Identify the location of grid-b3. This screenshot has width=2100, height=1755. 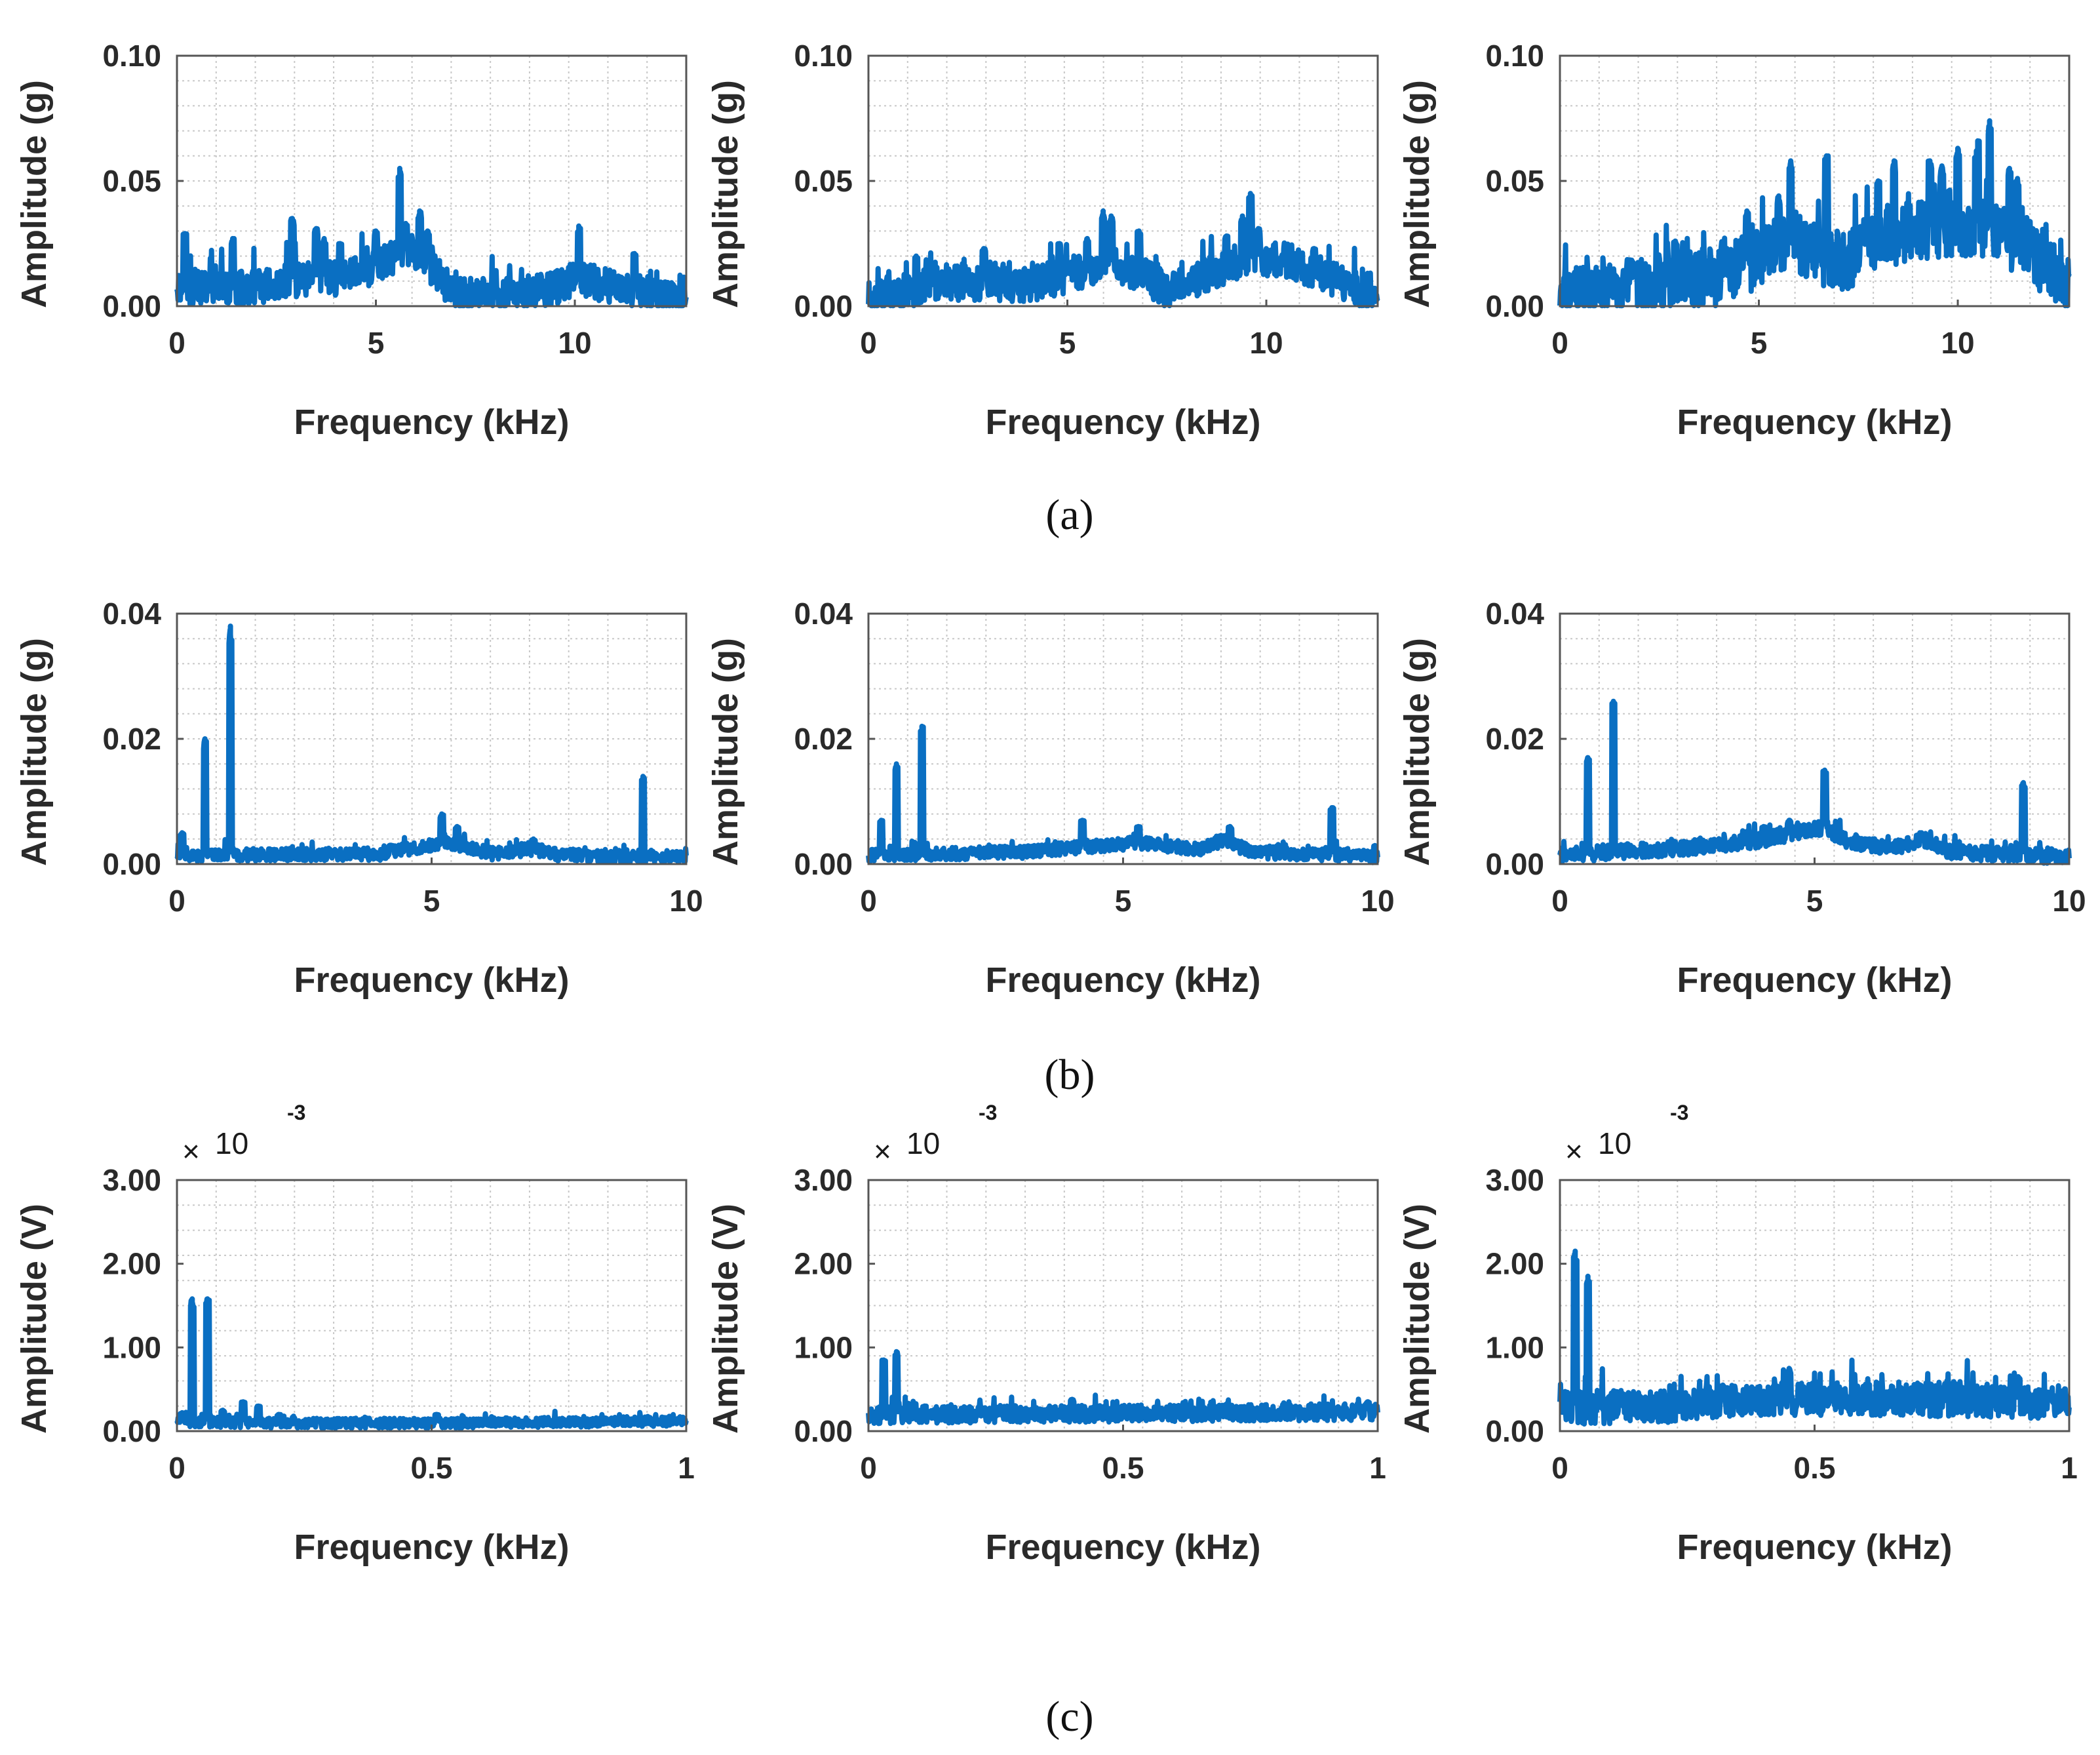
(1815, 739).